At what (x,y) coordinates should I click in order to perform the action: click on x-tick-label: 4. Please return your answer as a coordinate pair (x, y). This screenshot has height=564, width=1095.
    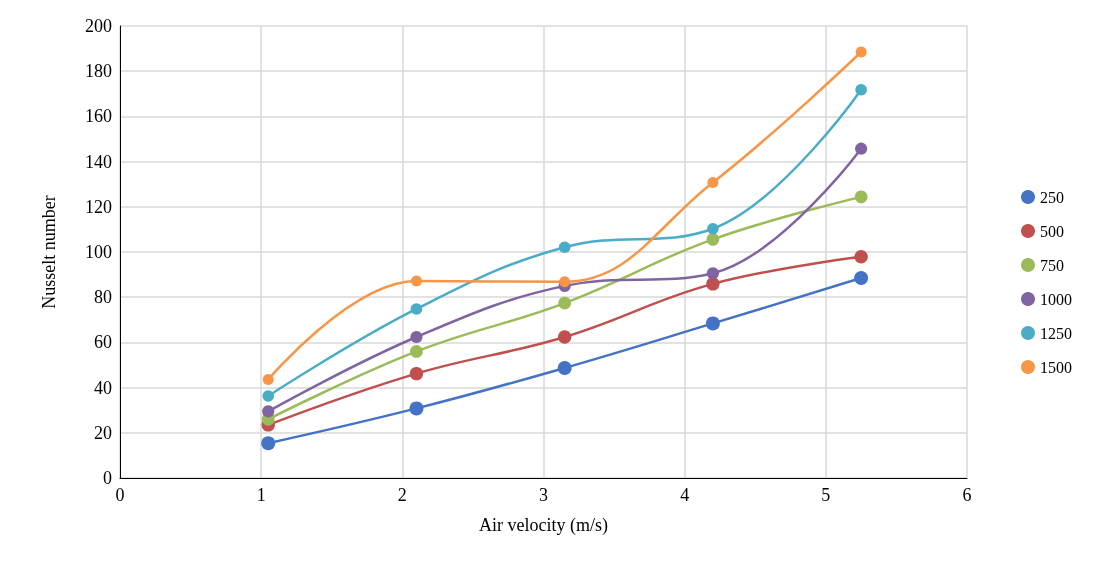
    Looking at the image, I should click on (685, 495).